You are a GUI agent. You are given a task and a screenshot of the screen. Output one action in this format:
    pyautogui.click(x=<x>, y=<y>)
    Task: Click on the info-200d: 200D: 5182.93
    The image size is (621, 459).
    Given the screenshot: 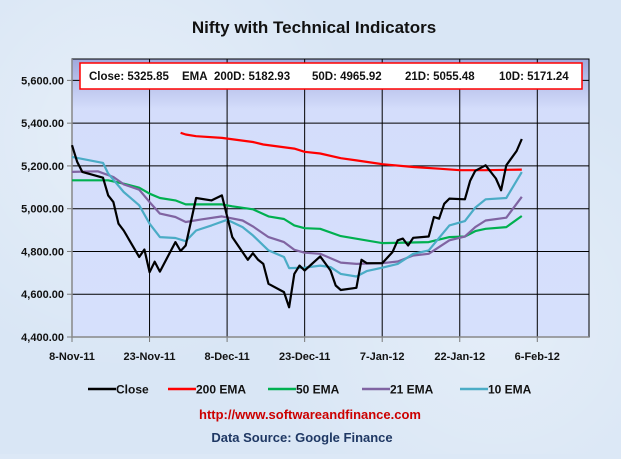 What is the action you would take?
    pyautogui.click(x=252, y=77)
    